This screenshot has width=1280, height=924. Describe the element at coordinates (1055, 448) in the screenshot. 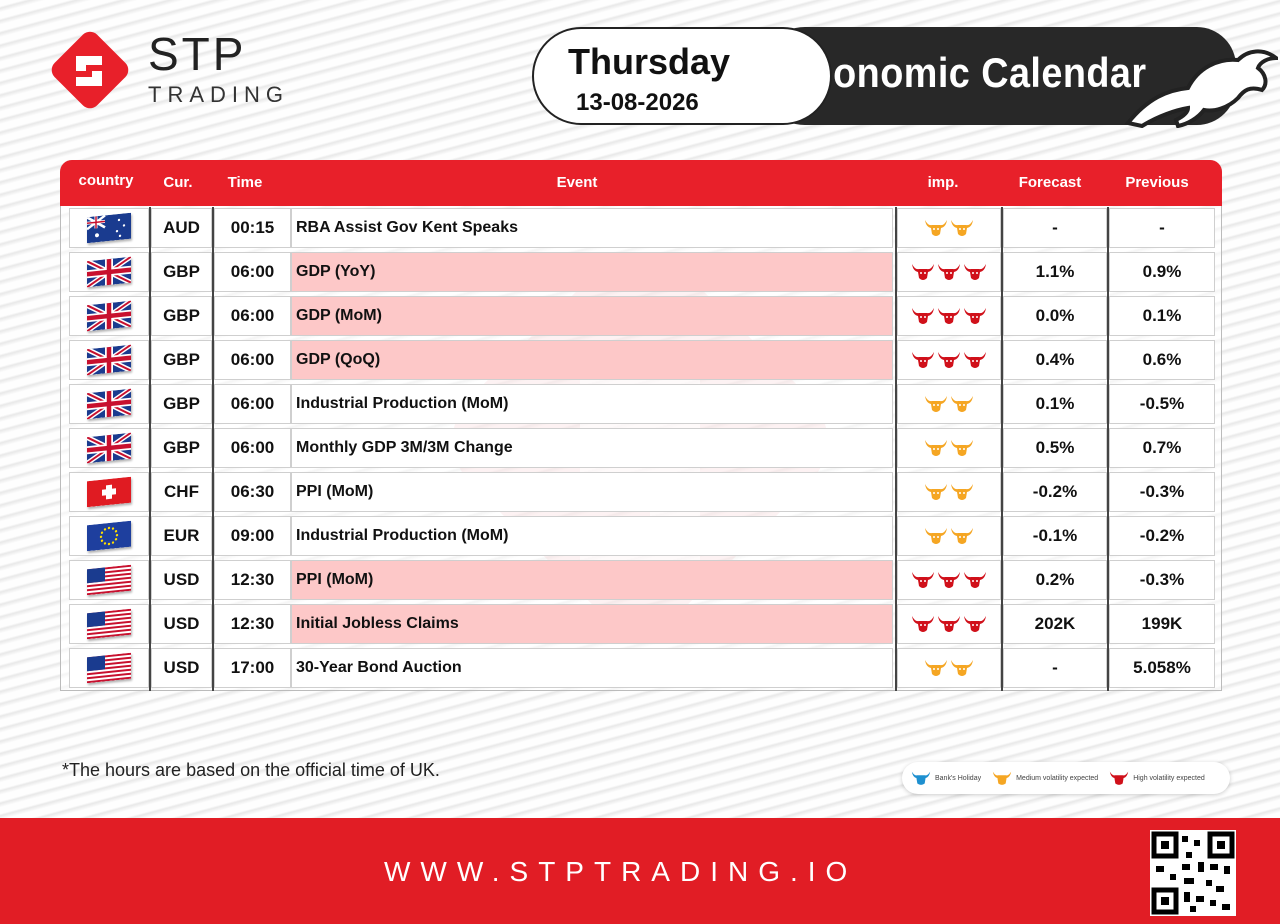

I see `forecast-cell: 0.5%` at that location.